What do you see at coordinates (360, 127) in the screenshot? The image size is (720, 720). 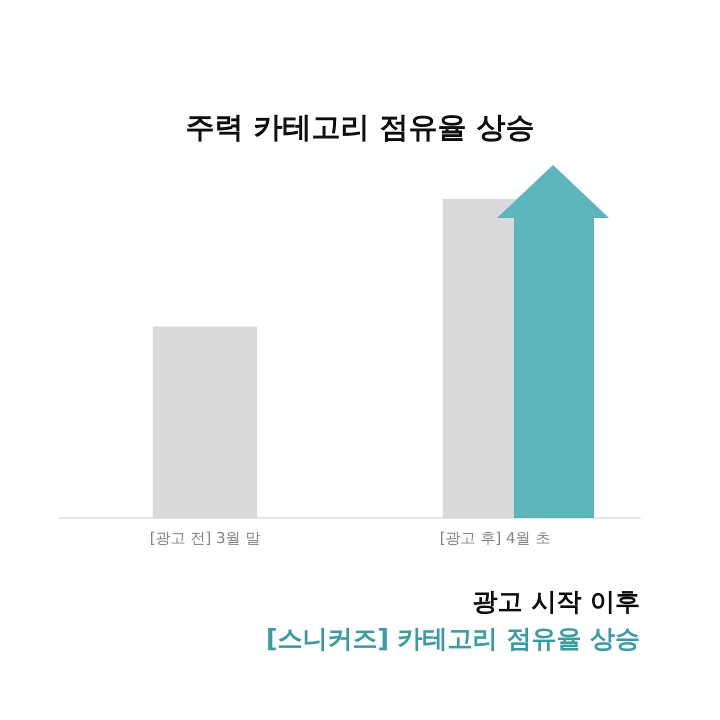 I see `chart-title: 주력 카테고리 점유율 상승` at bounding box center [360, 127].